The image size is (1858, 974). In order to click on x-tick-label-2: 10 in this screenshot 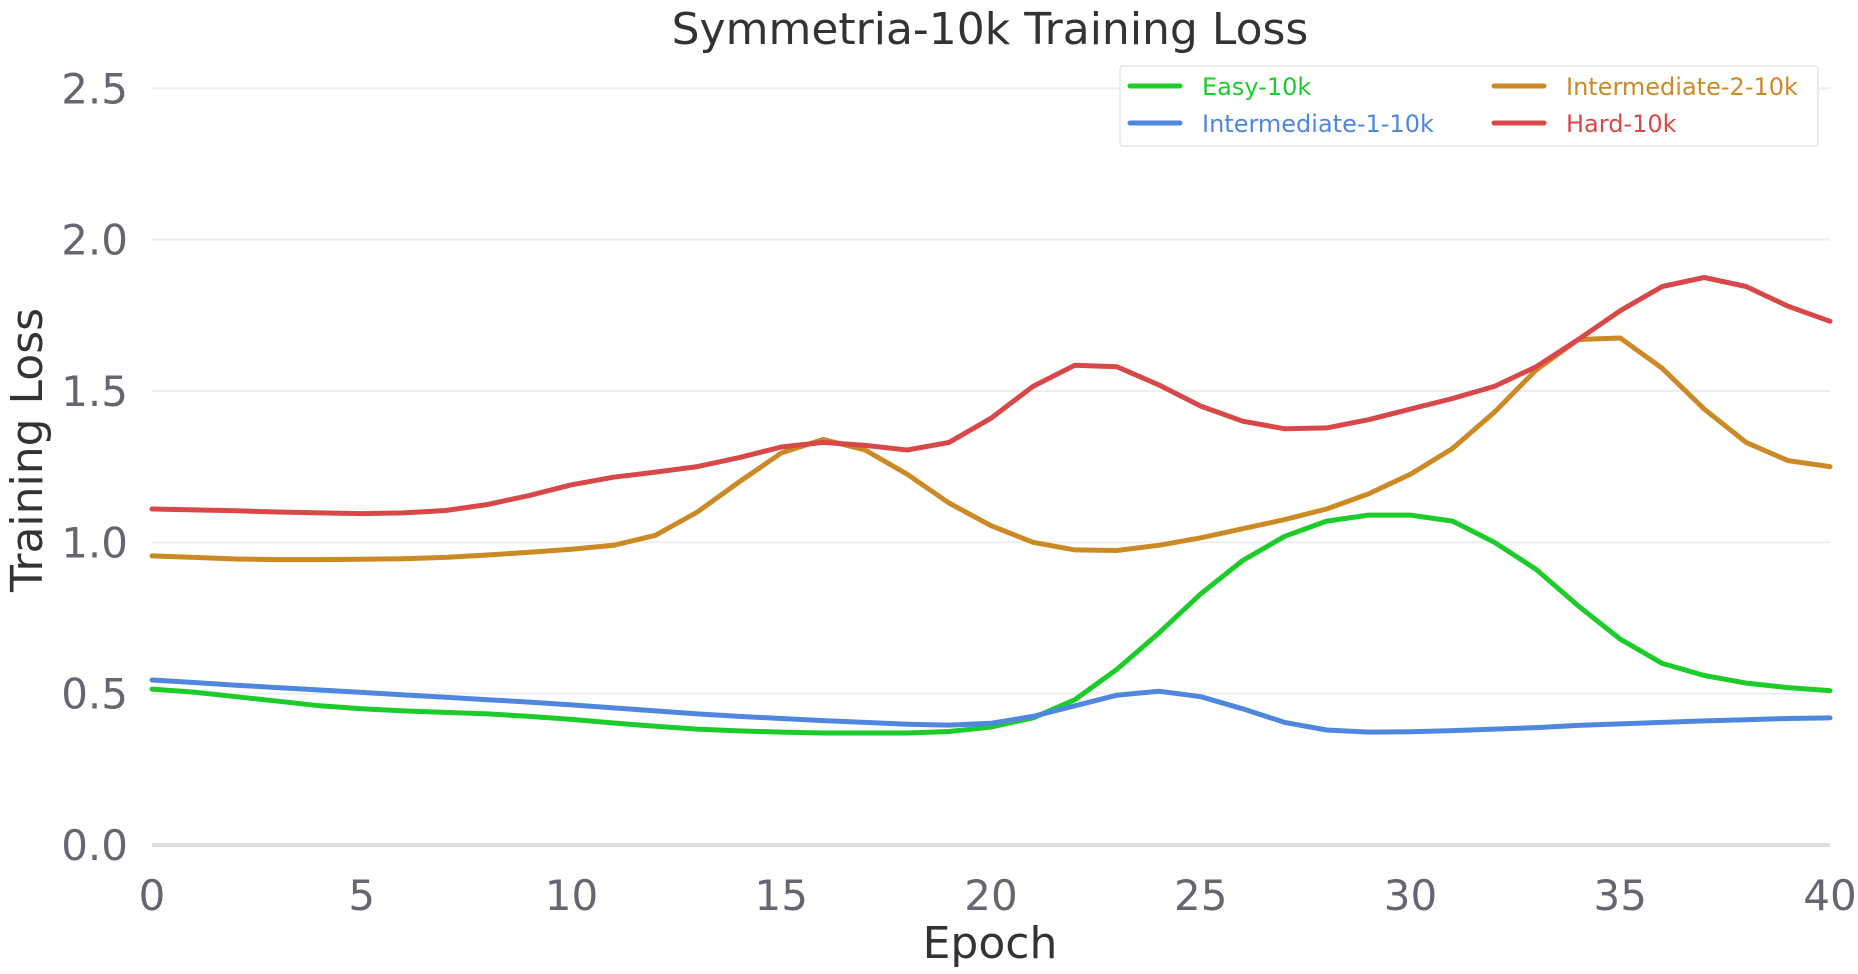, I will do `click(571, 895)`.